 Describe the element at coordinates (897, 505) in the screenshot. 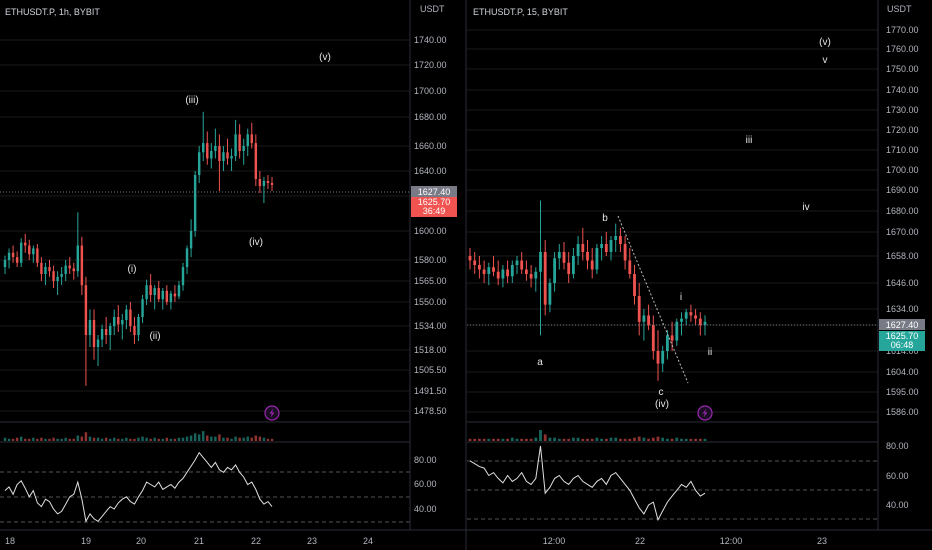

I see `r-rsi-tick: 40.00` at that location.